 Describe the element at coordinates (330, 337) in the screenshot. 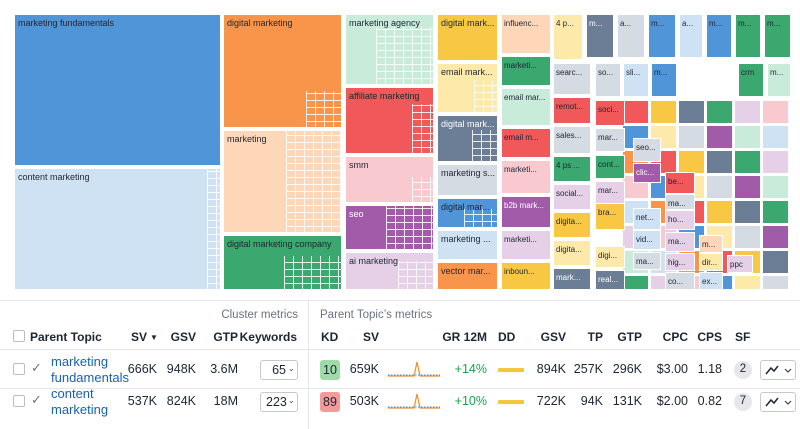

I see `column-header: KD` at that location.